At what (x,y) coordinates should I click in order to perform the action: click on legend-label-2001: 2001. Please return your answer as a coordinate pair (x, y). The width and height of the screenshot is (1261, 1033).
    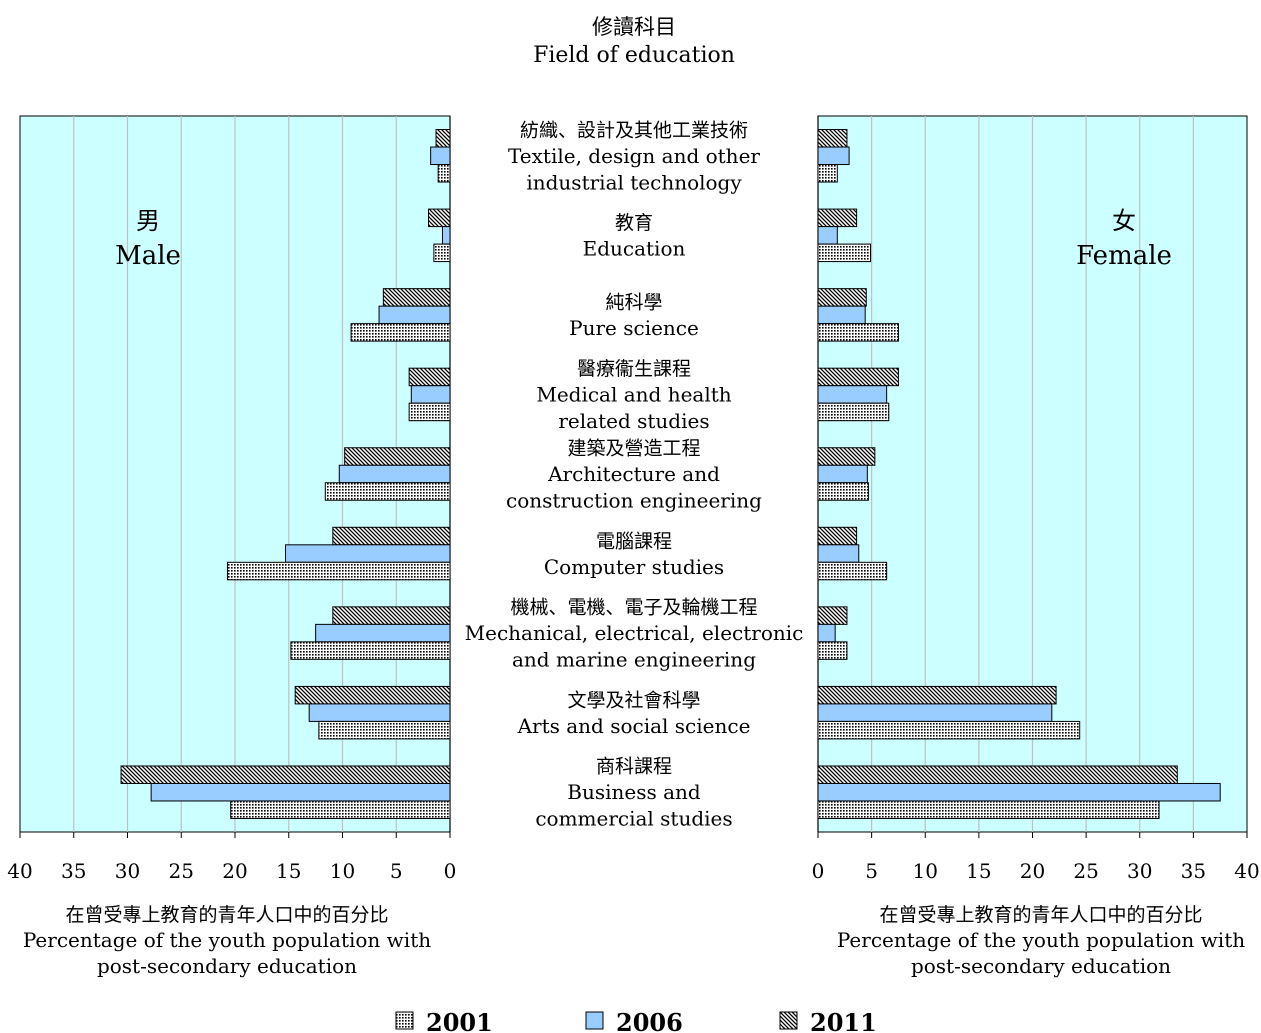
    Looking at the image, I should click on (459, 1020).